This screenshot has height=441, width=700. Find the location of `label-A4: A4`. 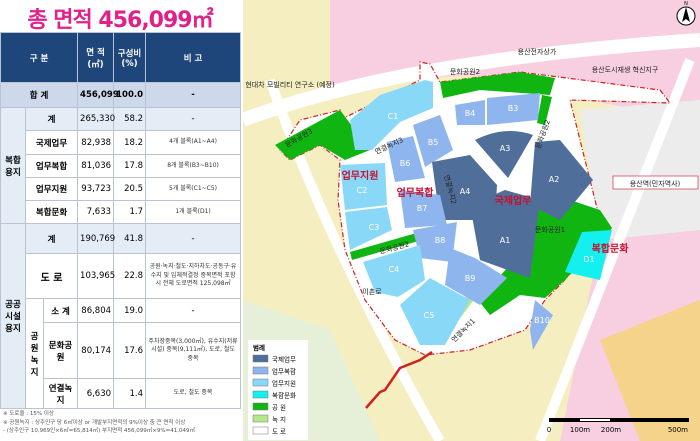

label-A4: A4 is located at coordinates (465, 191).